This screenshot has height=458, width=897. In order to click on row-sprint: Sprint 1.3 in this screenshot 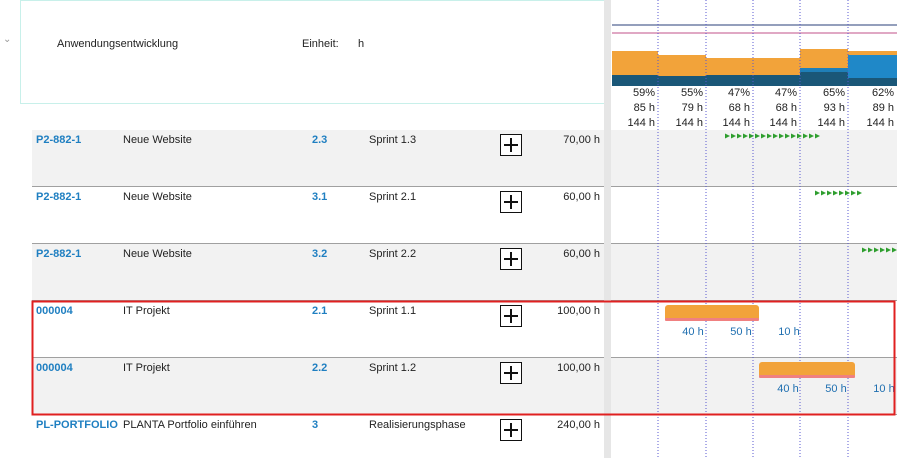, I will do `click(392, 140)`.